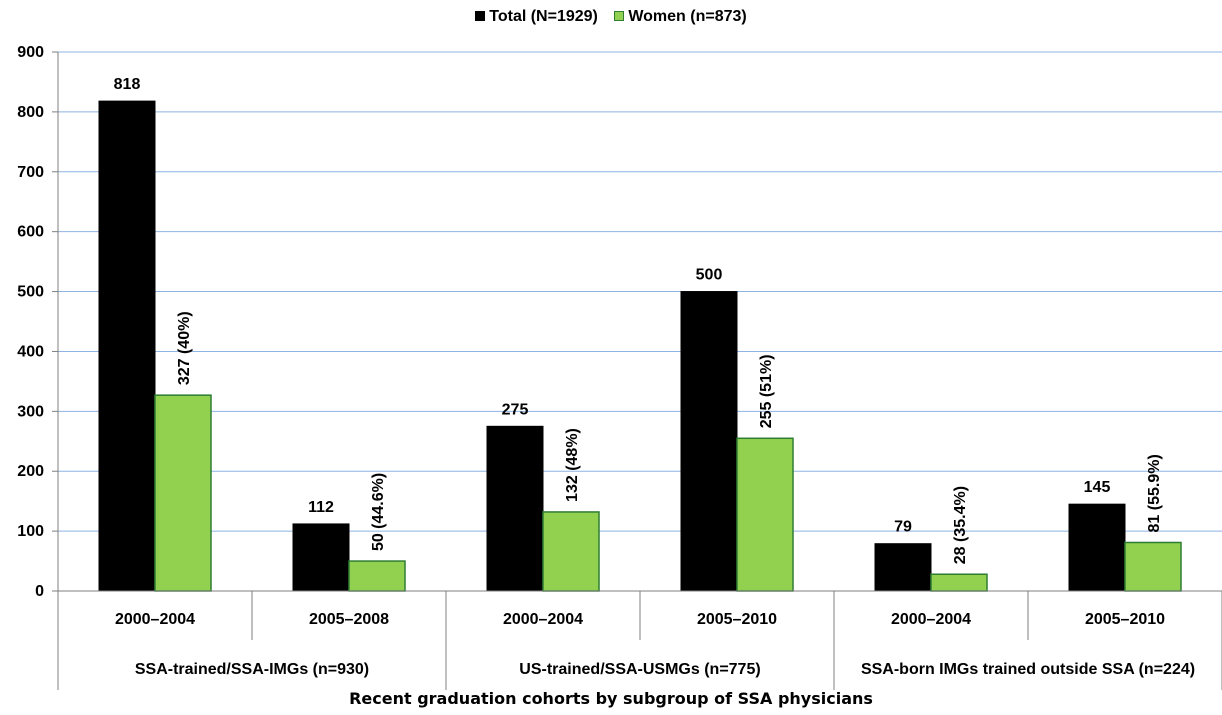 This screenshot has height=715, width=1222. What do you see at coordinates (1097, 487) in the screenshot?
I see `data-label-total: 145` at bounding box center [1097, 487].